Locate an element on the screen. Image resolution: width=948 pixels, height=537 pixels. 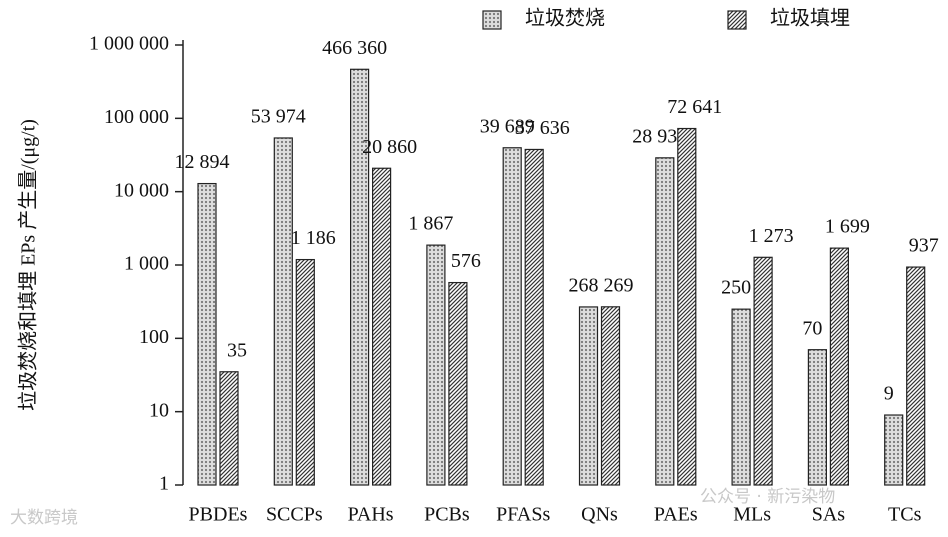
value-label: 576 is located at coordinates (466, 261).